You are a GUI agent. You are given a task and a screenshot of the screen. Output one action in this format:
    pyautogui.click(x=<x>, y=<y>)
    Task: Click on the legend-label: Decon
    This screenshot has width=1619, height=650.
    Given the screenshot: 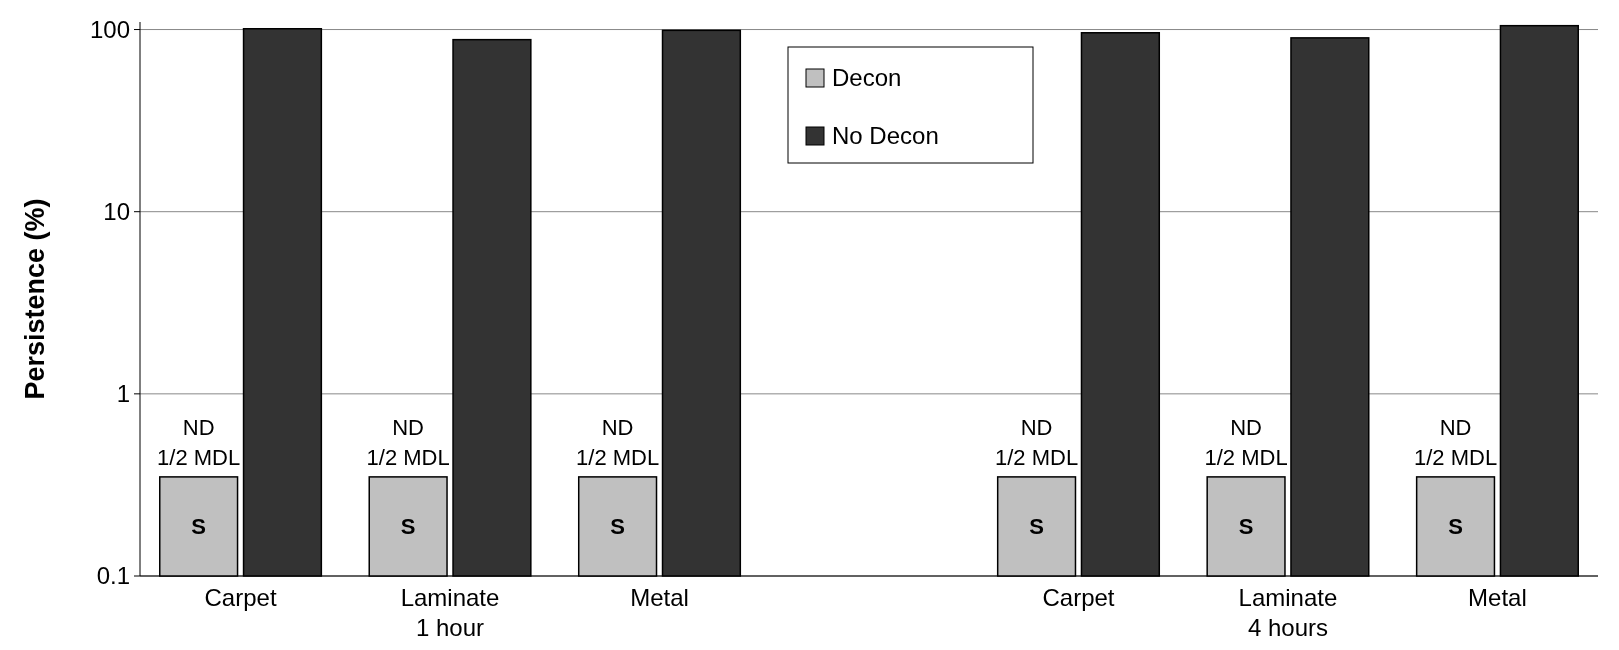 What is the action you would take?
    pyautogui.click(x=867, y=78)
    